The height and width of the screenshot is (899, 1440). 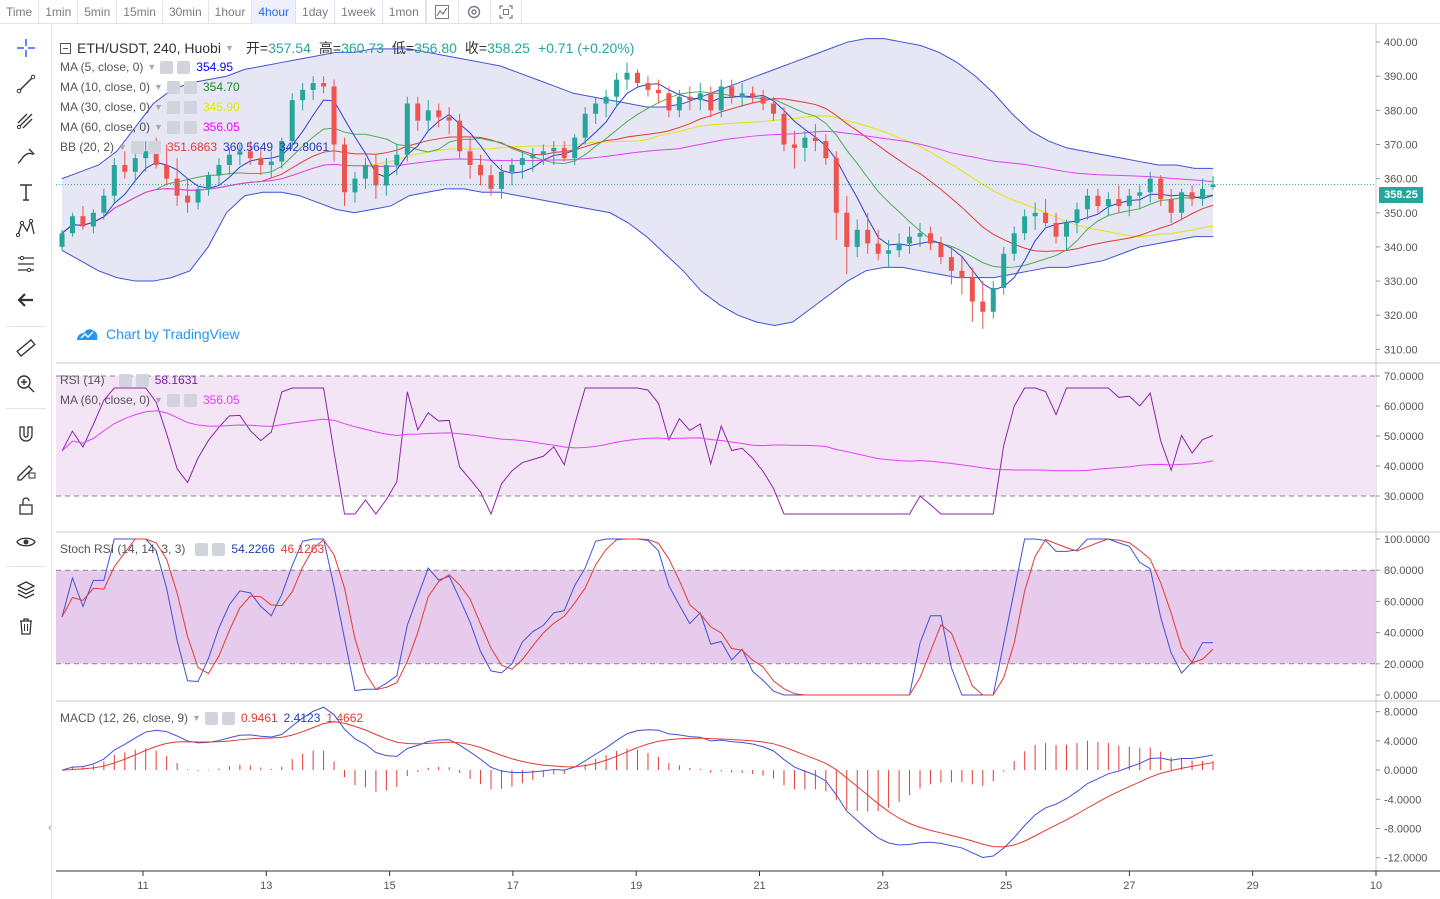 What do you see at coordinates (26, 228) in the screenshot?
I see `pattern-icon` at bounding box center [26, 228].